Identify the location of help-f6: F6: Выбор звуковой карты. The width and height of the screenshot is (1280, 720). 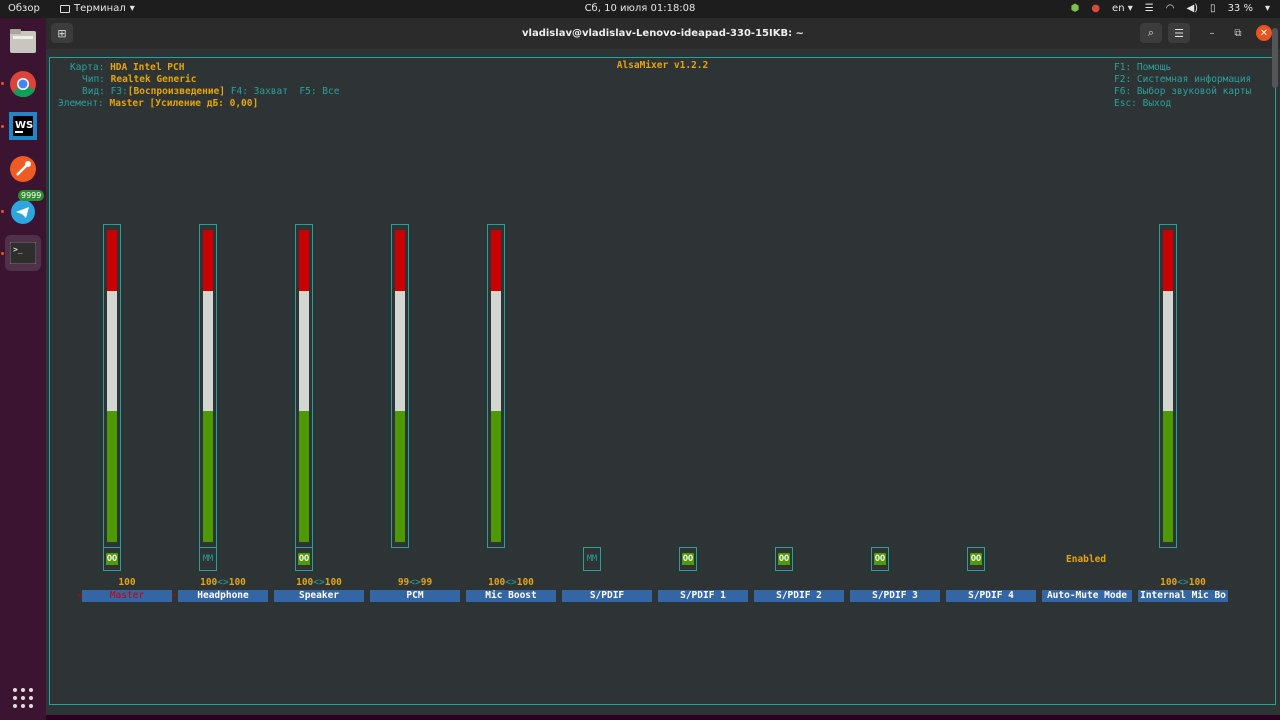
(1183, 91).